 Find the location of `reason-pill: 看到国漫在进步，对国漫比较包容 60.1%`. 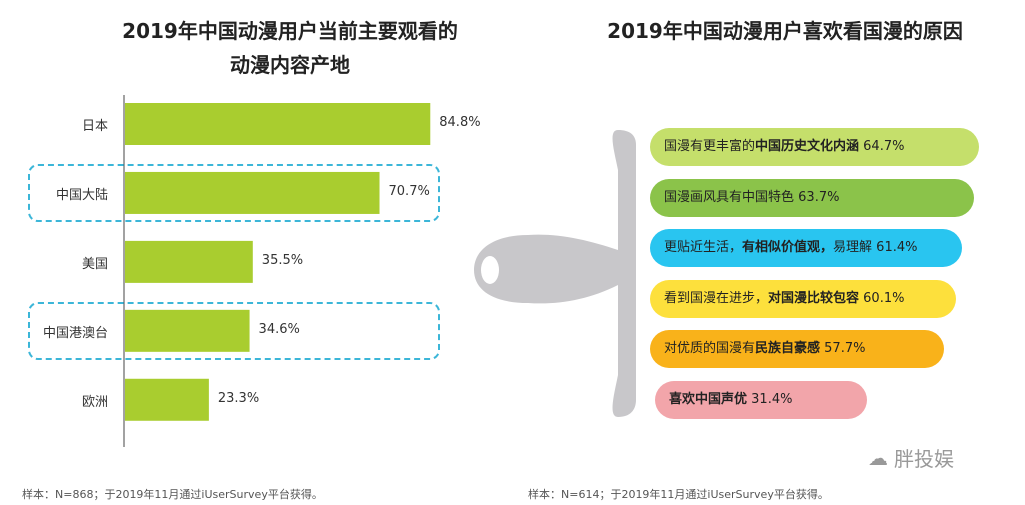

reason-pill: 看到国漫在进步，对国漫比较包容 60.1% is located at coordinates (803, 298).